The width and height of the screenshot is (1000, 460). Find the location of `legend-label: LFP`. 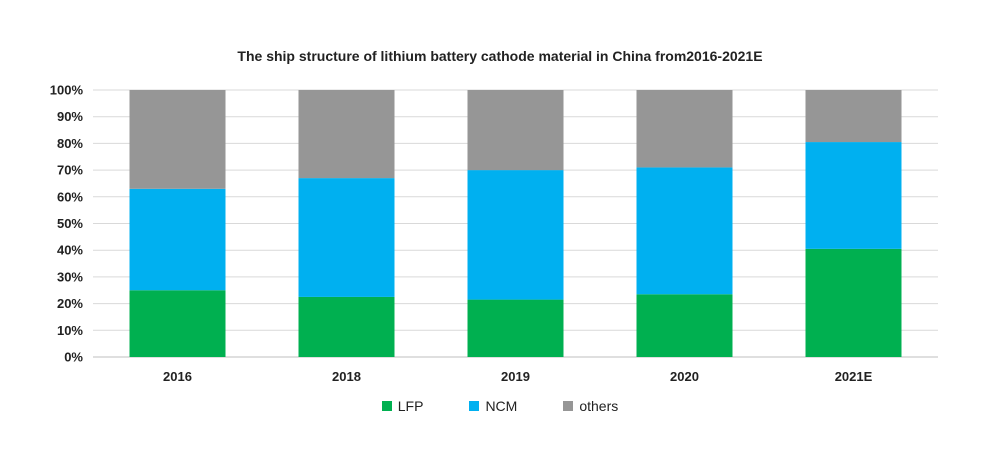

legend-label: LFP is located at coordinates (410, 406).